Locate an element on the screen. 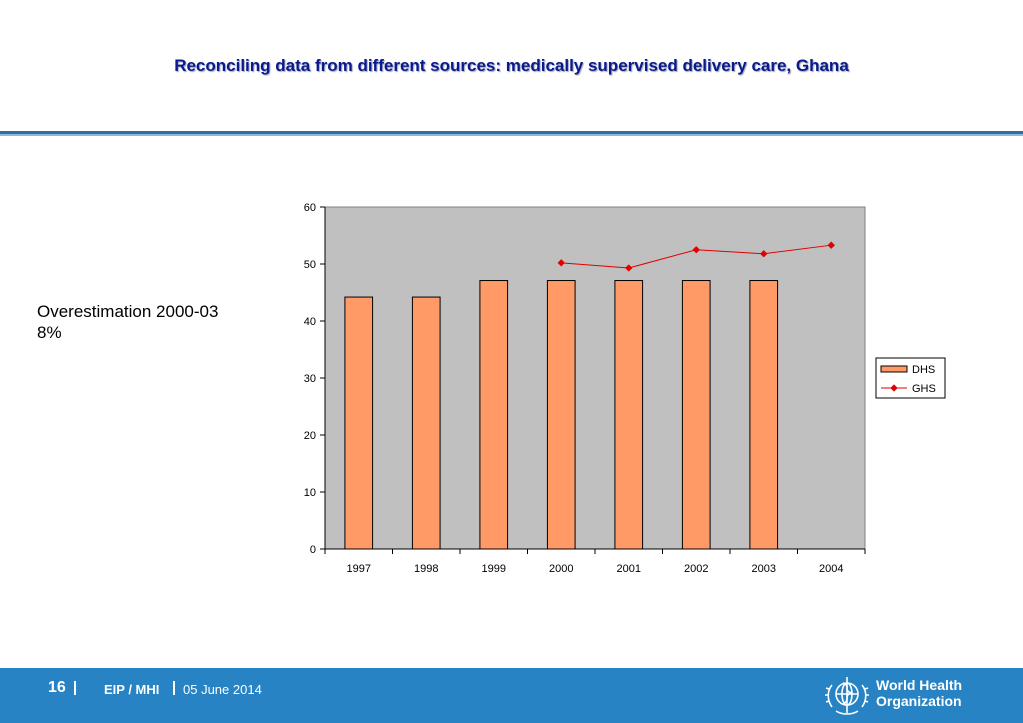 The width and height of the screenshot is (1023, 723). org-name-line-2: Organization is located at coordinates (919, 701).